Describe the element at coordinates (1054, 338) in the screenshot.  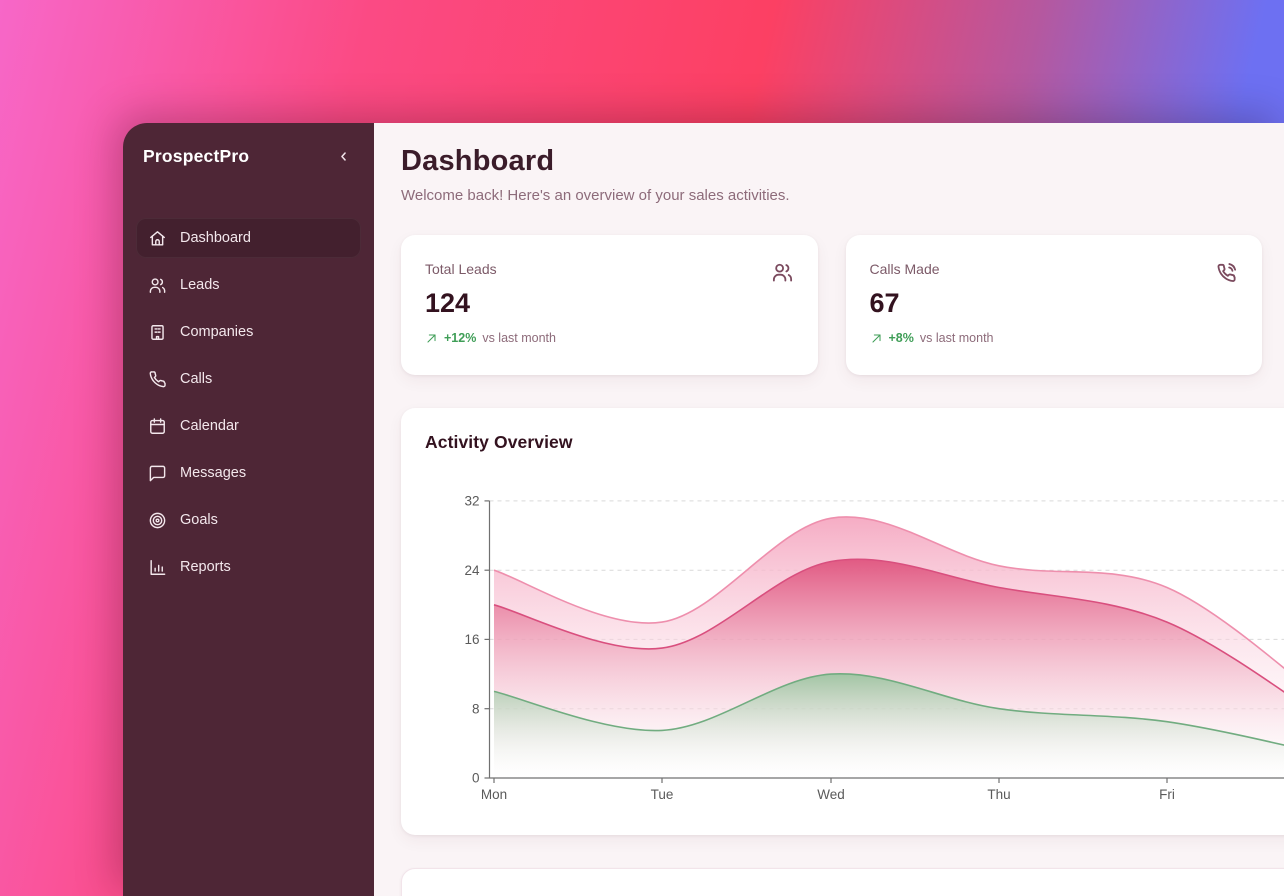
I see `stat-trend: +8% vs last month` at that location.